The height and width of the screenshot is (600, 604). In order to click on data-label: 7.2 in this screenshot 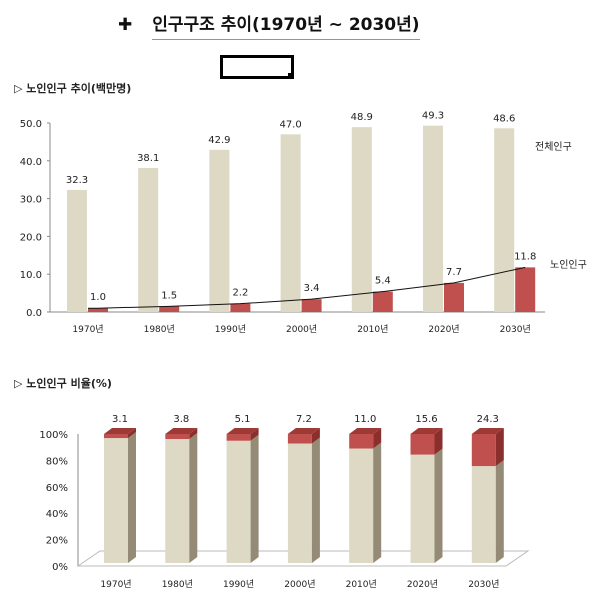, I will do `click(304, 419)`.